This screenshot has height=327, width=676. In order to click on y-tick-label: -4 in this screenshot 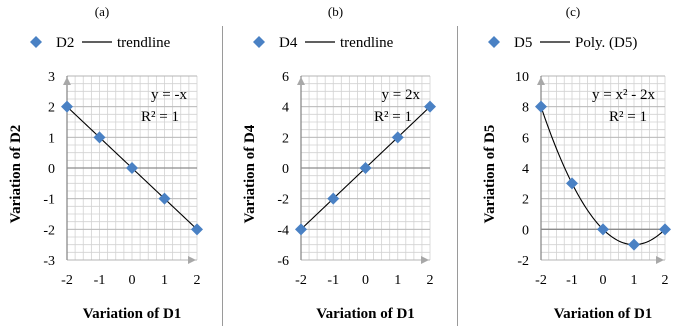, I will do `click(283, 230)`.